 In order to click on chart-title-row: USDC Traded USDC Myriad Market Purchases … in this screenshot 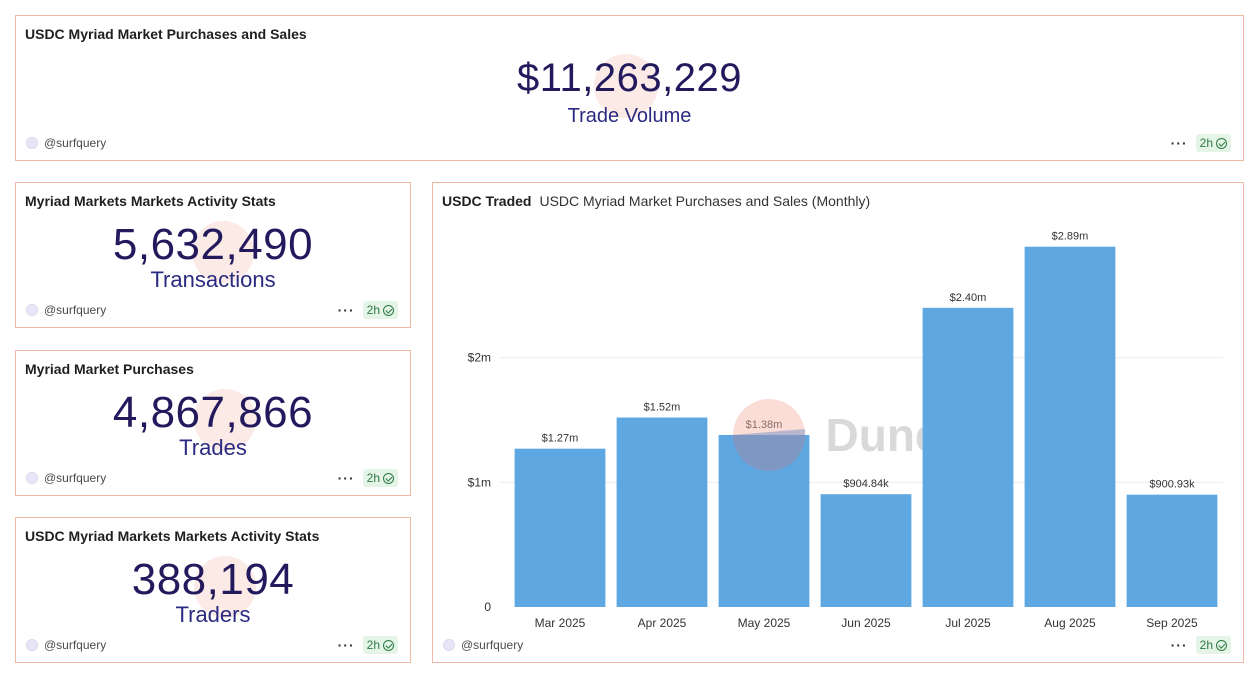, I will do `click(656, 201)`.